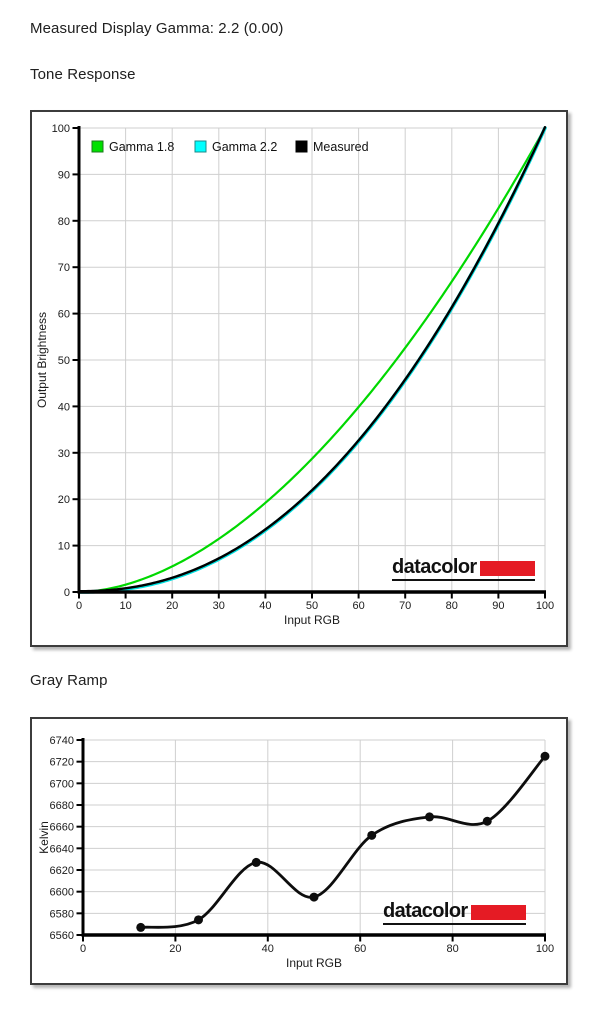 The height and width of the screenshot is (1027, 600). What do you see at coordinates (44, 837) in the screenshot?
I see `svg-text: Kelvin` at bounding box center [44, 837].